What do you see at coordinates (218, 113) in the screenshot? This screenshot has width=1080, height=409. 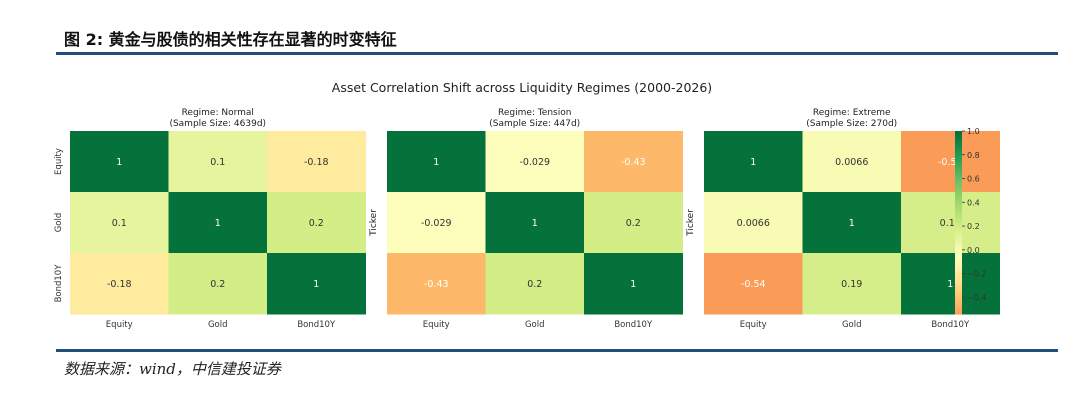 I see `panel-title-line1: Regime: Normal` at bounding box center [218, 113].